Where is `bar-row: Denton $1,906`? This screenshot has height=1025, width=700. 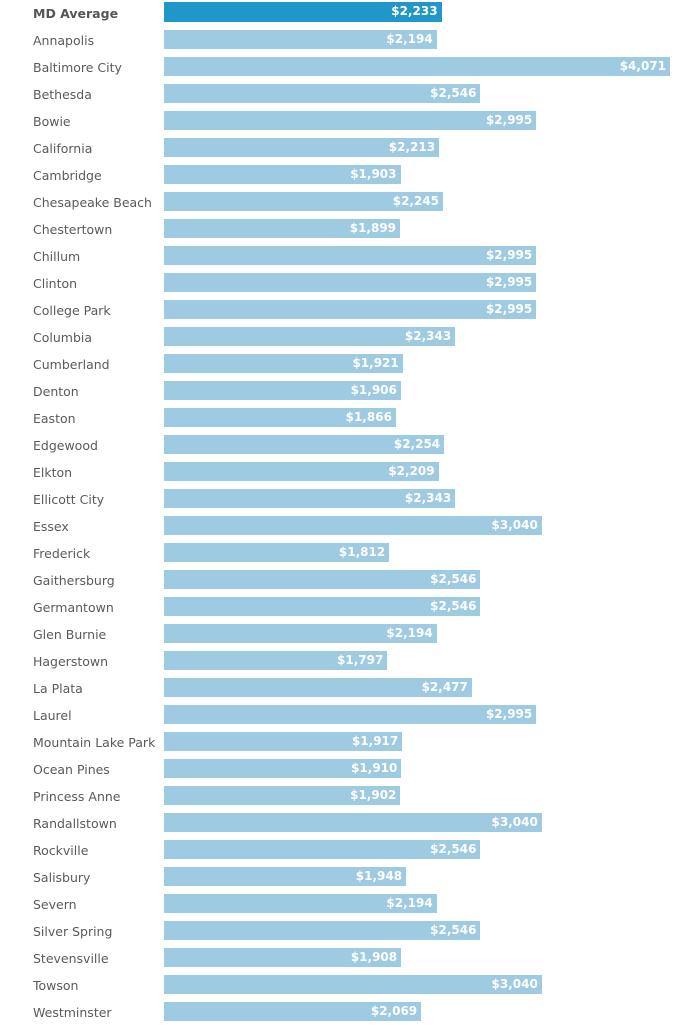
bar-row: Denton $1,906 is located at coordinates (350, 390).